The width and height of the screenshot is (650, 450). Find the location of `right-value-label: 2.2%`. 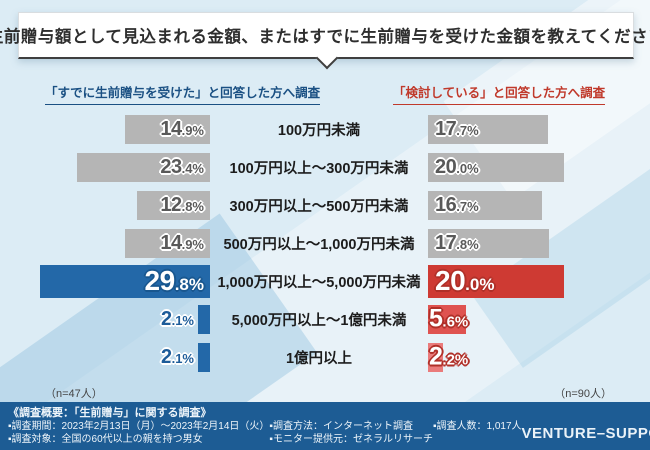

right-value-label: 2.2% is located at coordinates (449, 356).